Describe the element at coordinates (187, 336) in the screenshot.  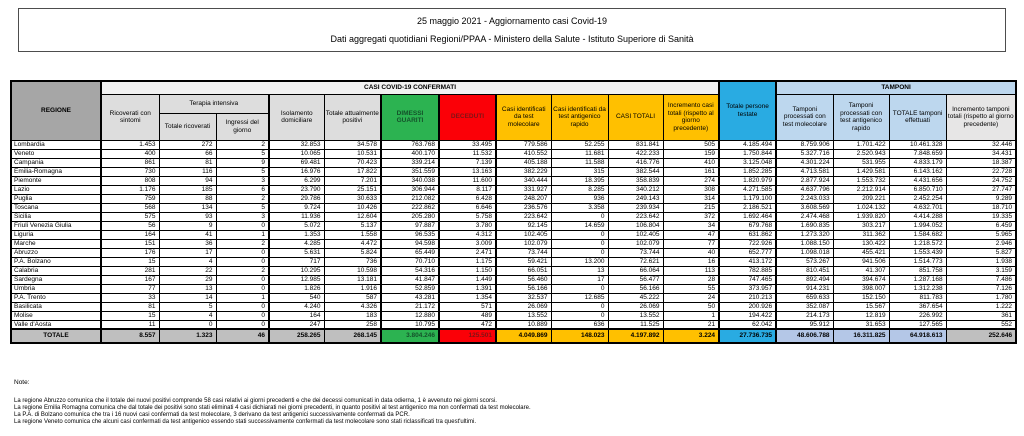
I see `total-cell-totale-ricoverati: 1.323` at that location.